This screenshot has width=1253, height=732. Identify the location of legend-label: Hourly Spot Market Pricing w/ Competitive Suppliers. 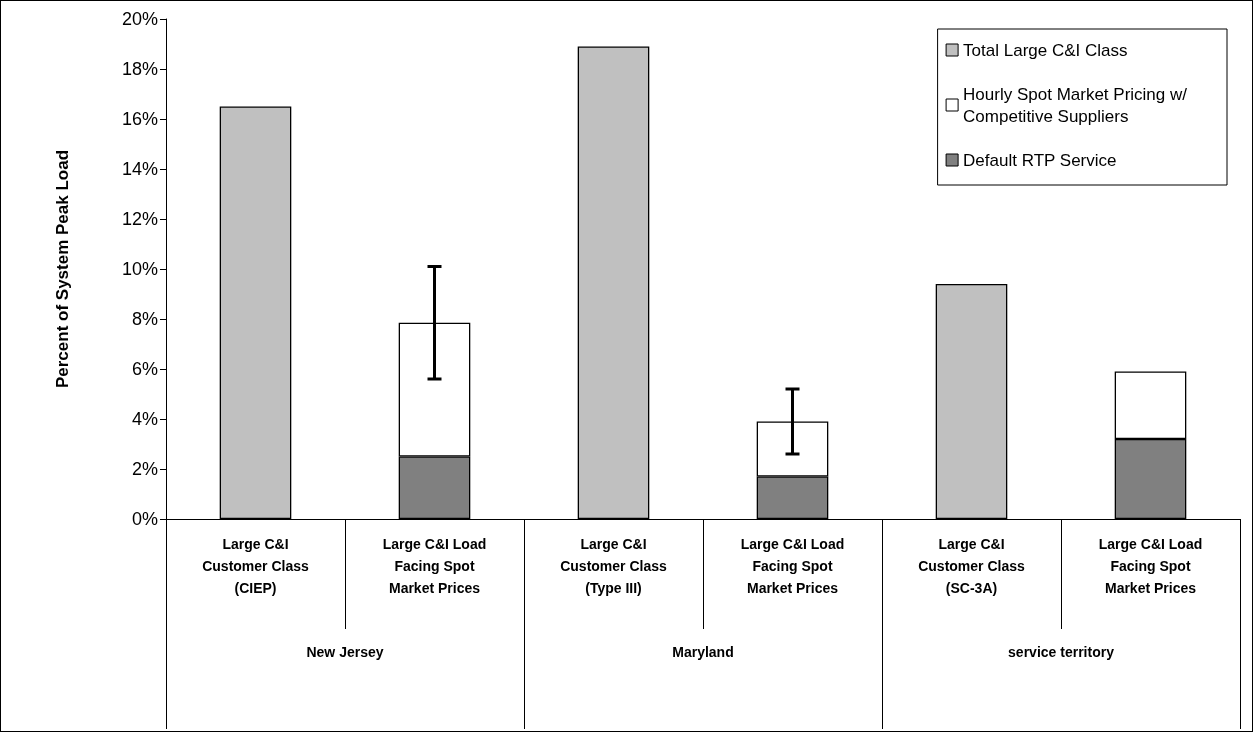
(1075, 105).